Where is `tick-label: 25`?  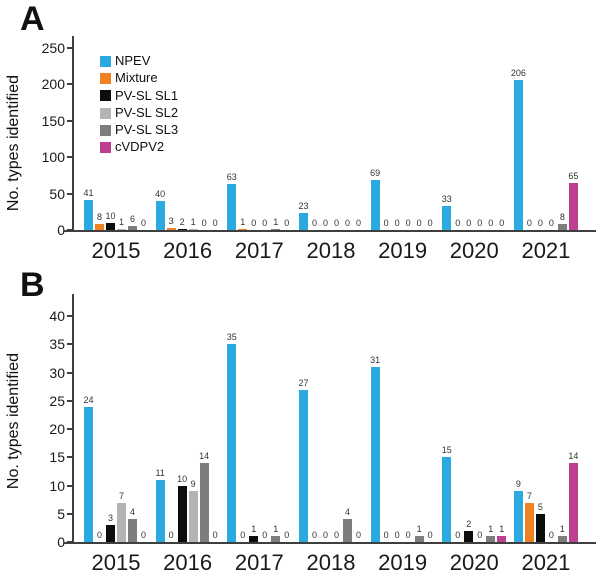
tick-label: 25 is located at coordinates (57, 400).